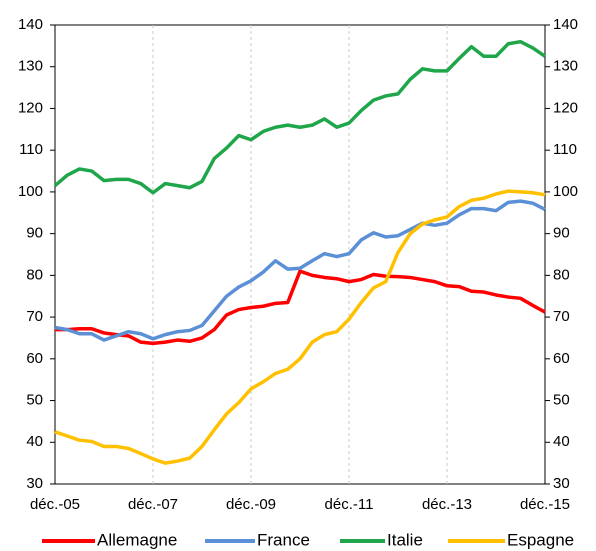  I want to click on y2-tick-label: 110, so click(565, 149).